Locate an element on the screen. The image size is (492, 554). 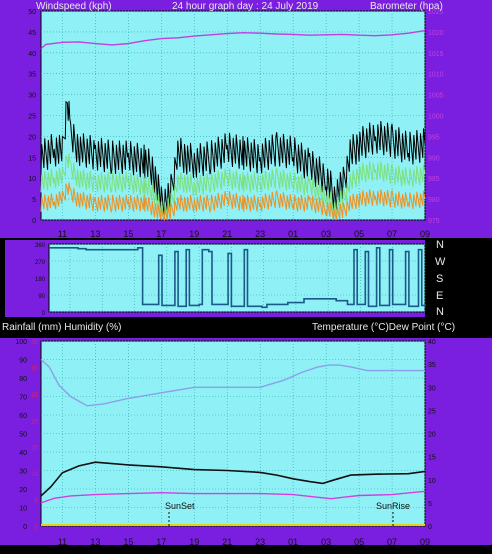
dewpoint-series is located at coordinates (233, 497).